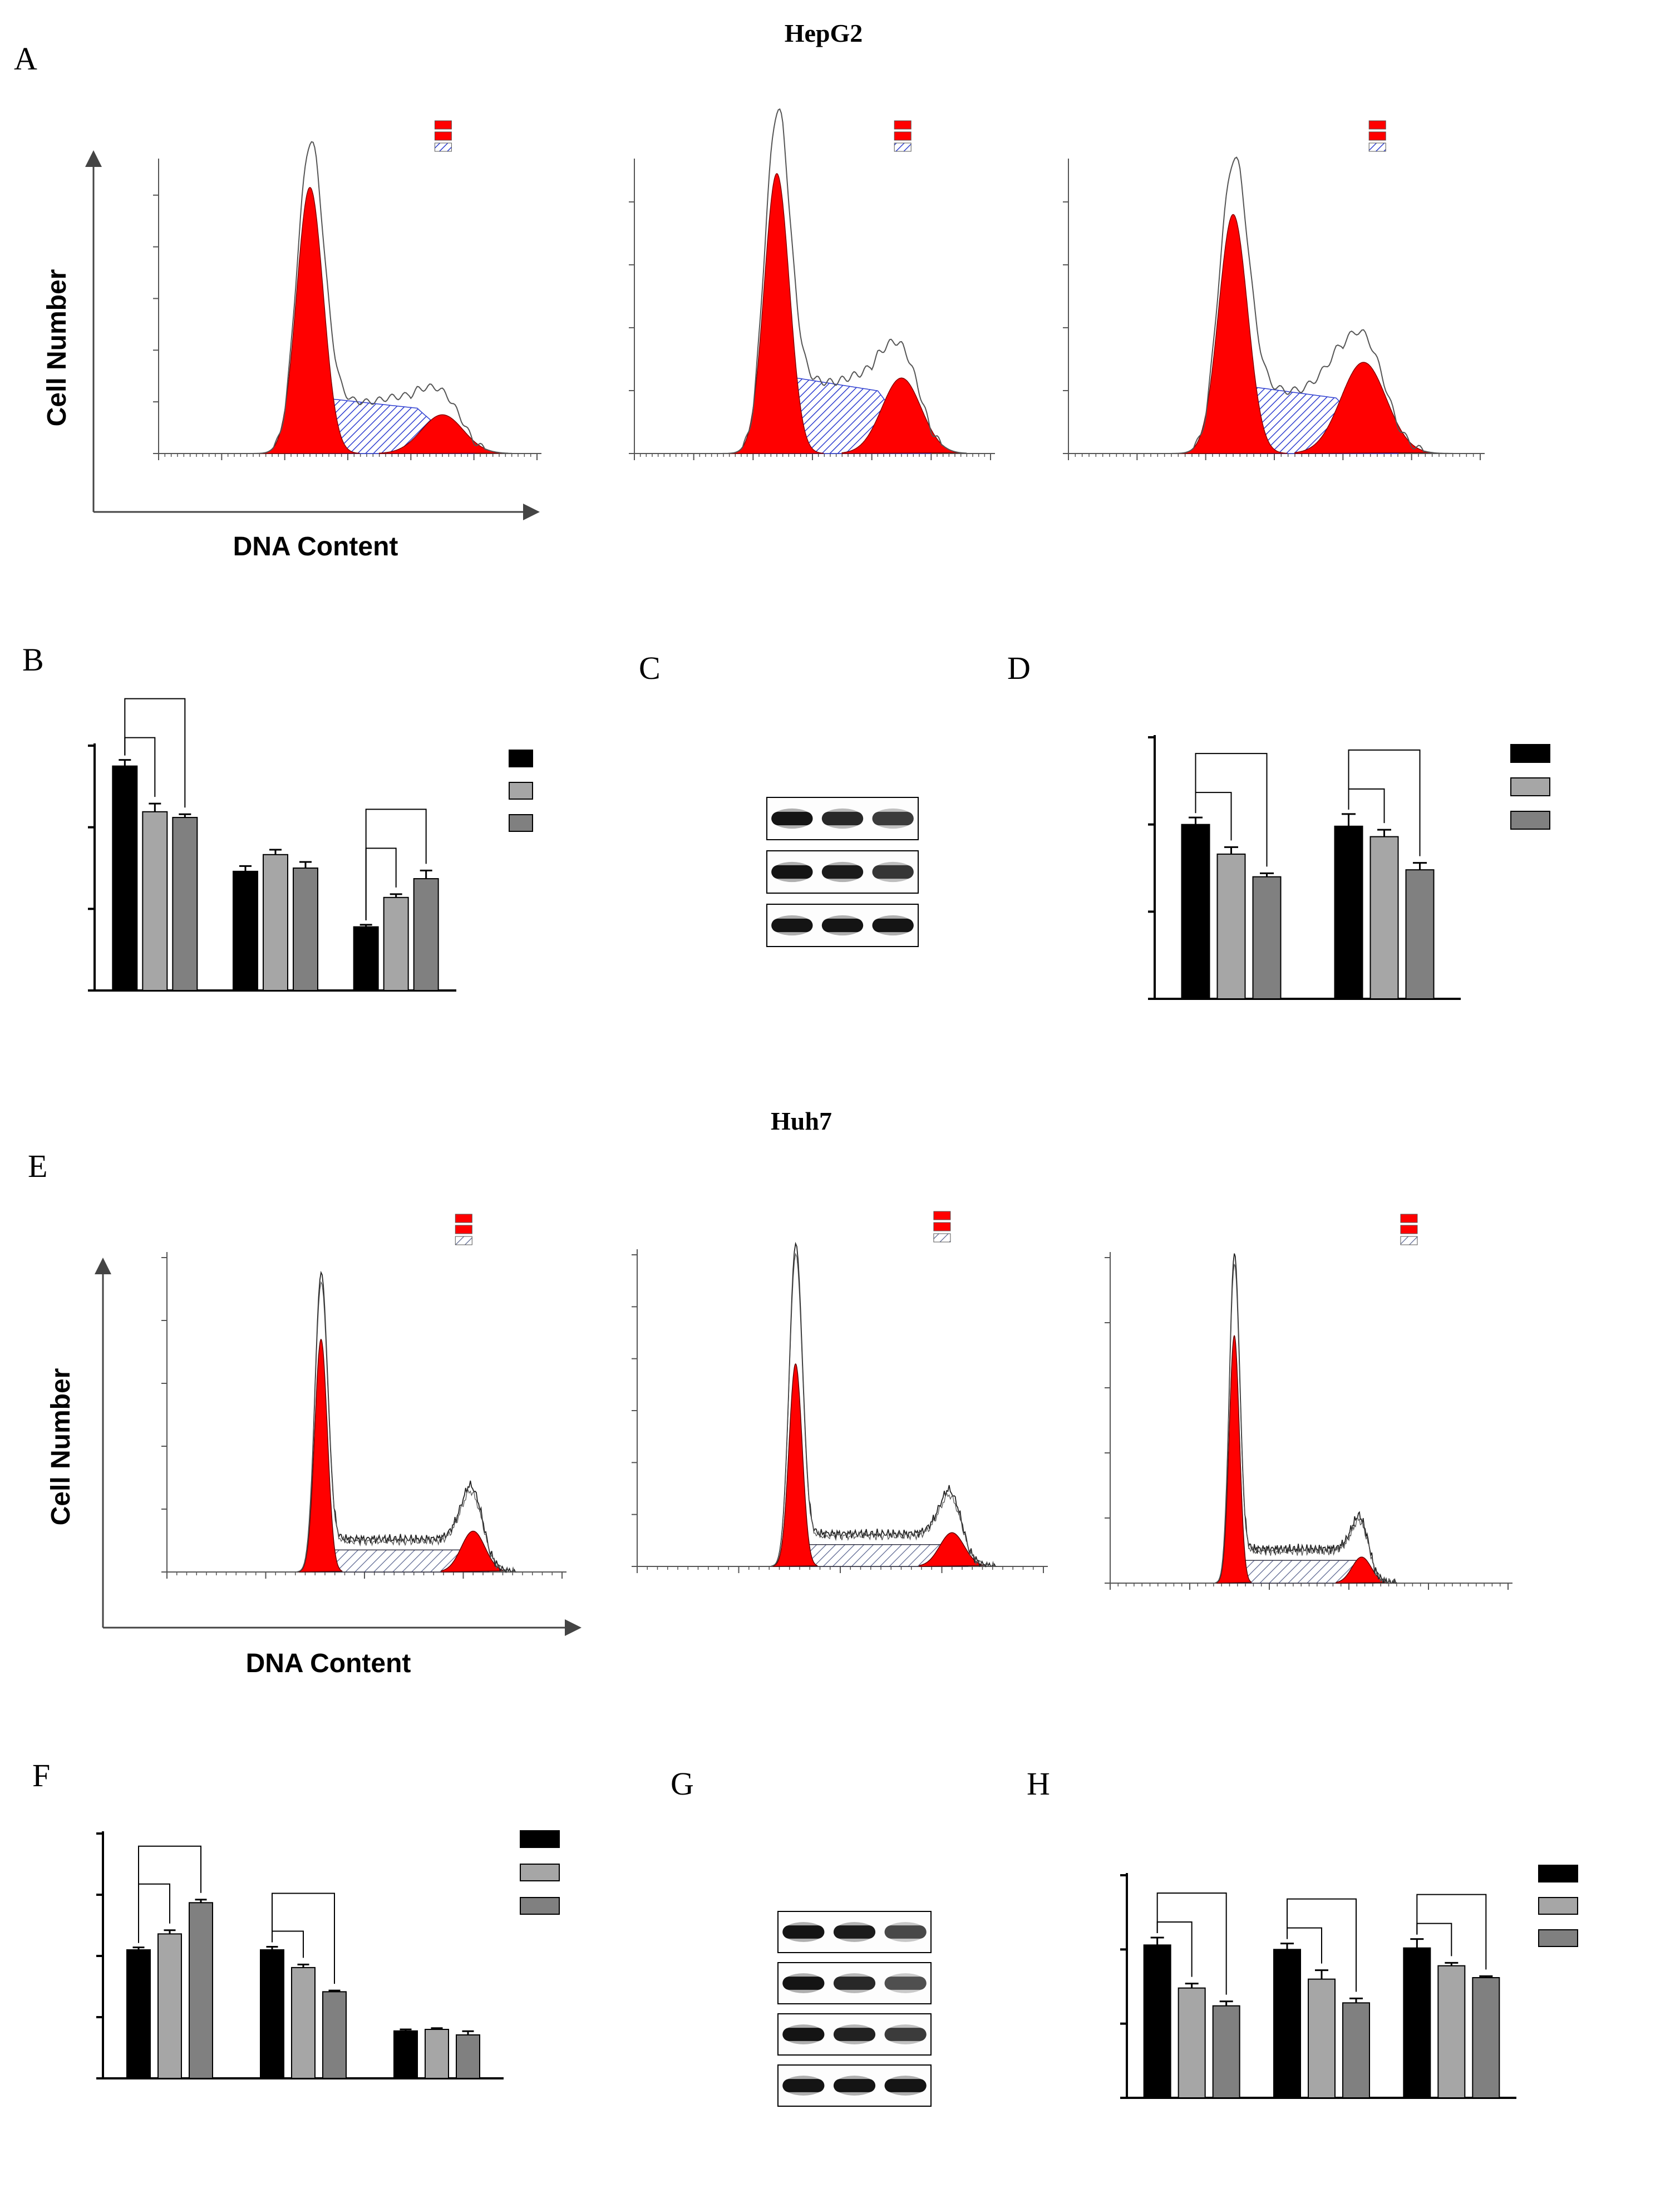 This screenshot has height=2198, width=1680. What do you see at coordinates (33, 660) in the screenshot?
I see `panel-letter-b: B` at bounding box center [33, 660].